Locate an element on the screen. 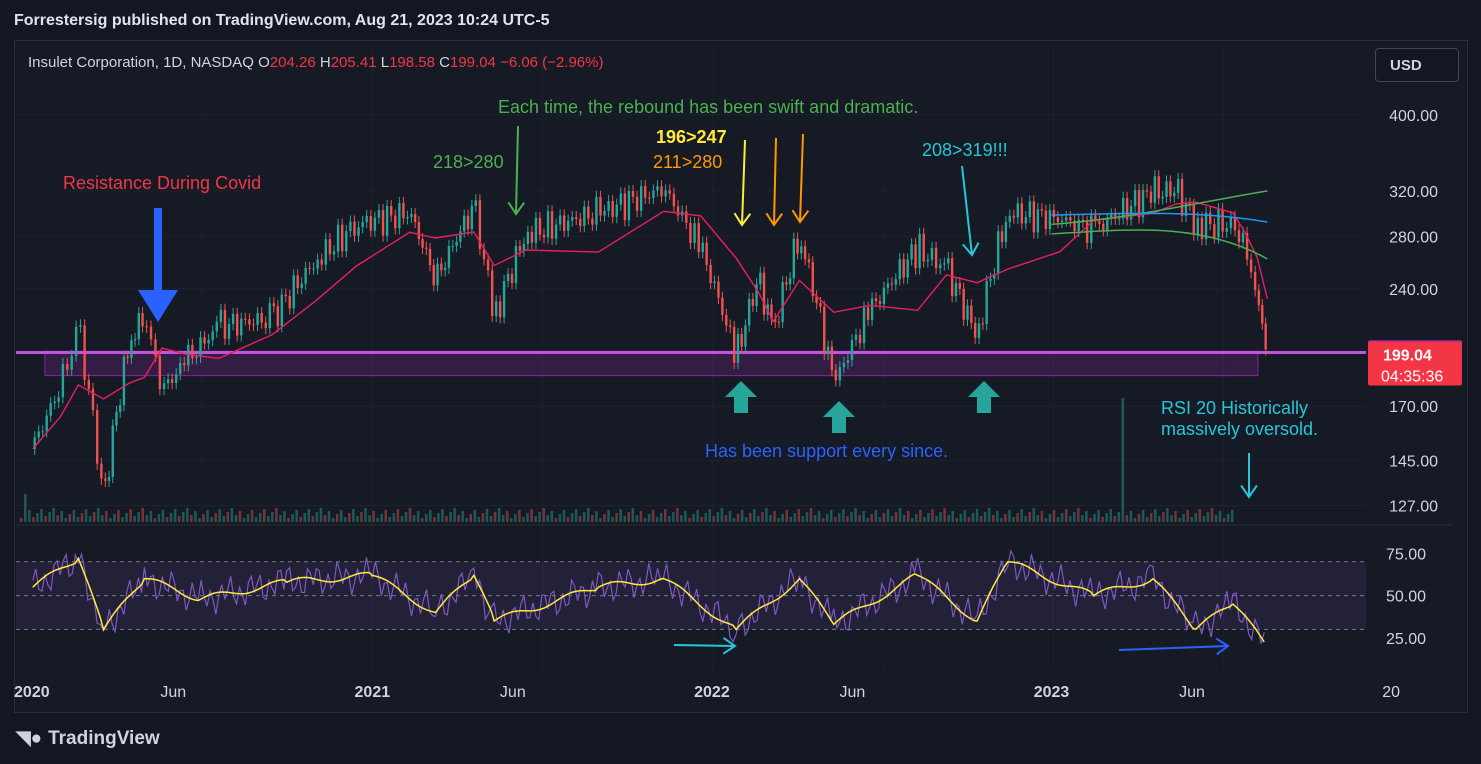 Image resolution: width=1481 pixels, height=764 pixels. arrow-211a-head is located at coordinates (774, 219).